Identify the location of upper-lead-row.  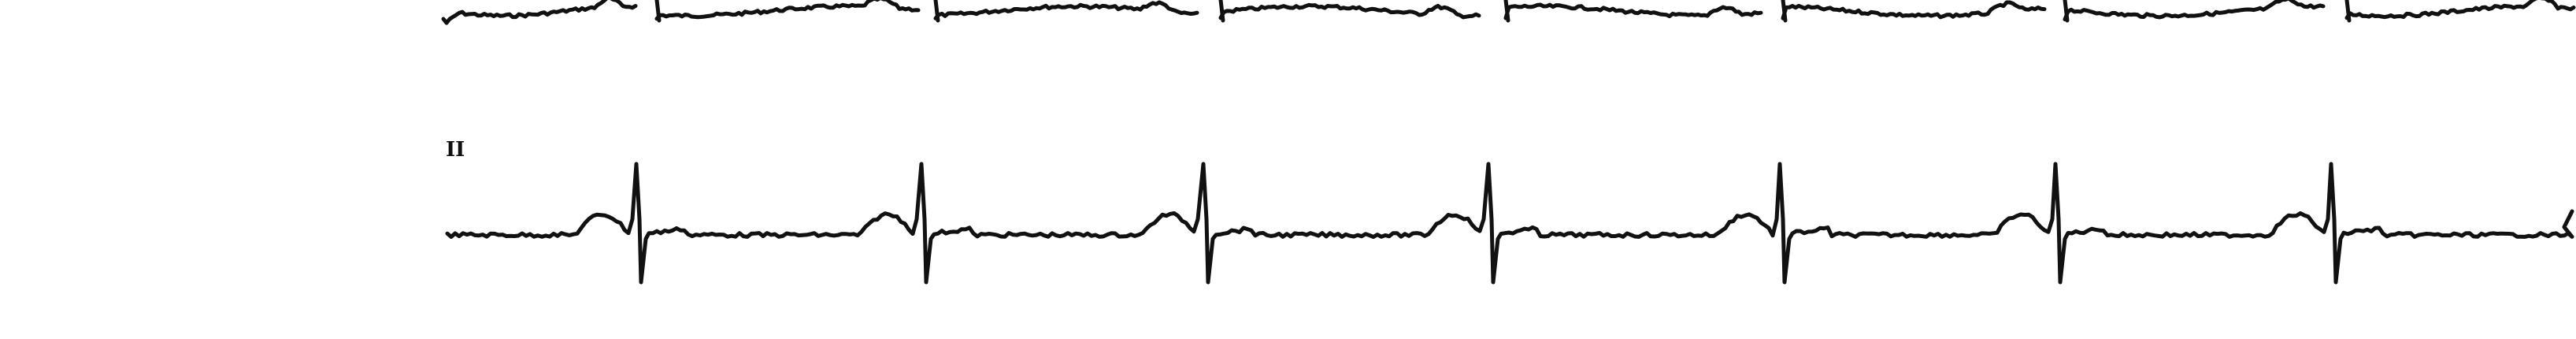
(1508, 12).